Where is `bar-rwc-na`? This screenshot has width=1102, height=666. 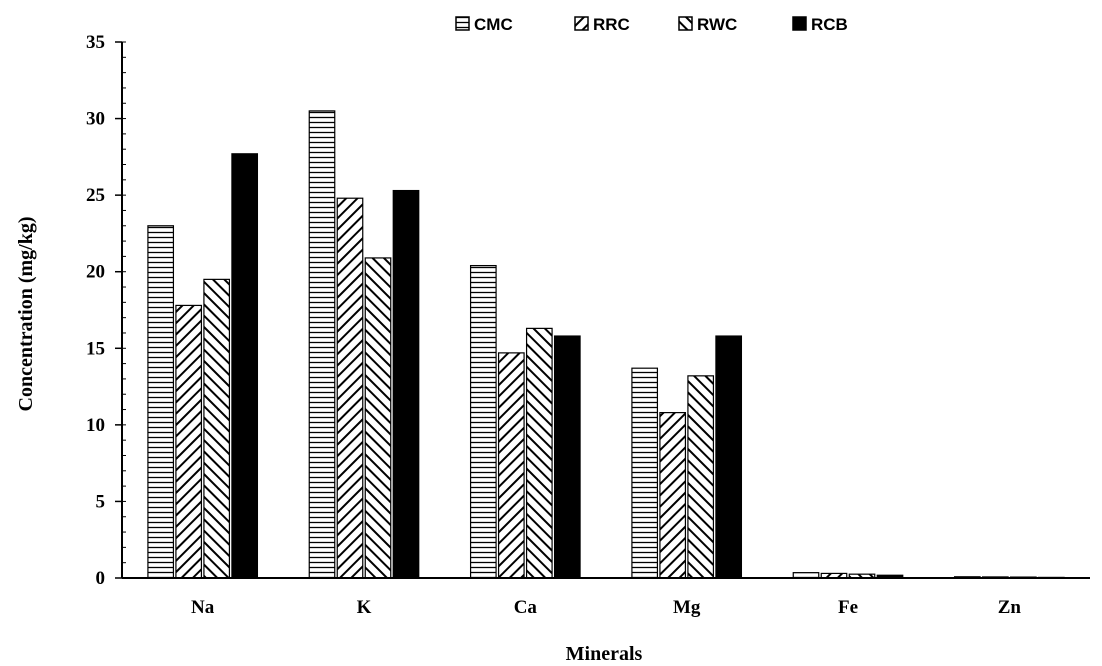
bar-rwc-na is located at coordinates (217, 428).